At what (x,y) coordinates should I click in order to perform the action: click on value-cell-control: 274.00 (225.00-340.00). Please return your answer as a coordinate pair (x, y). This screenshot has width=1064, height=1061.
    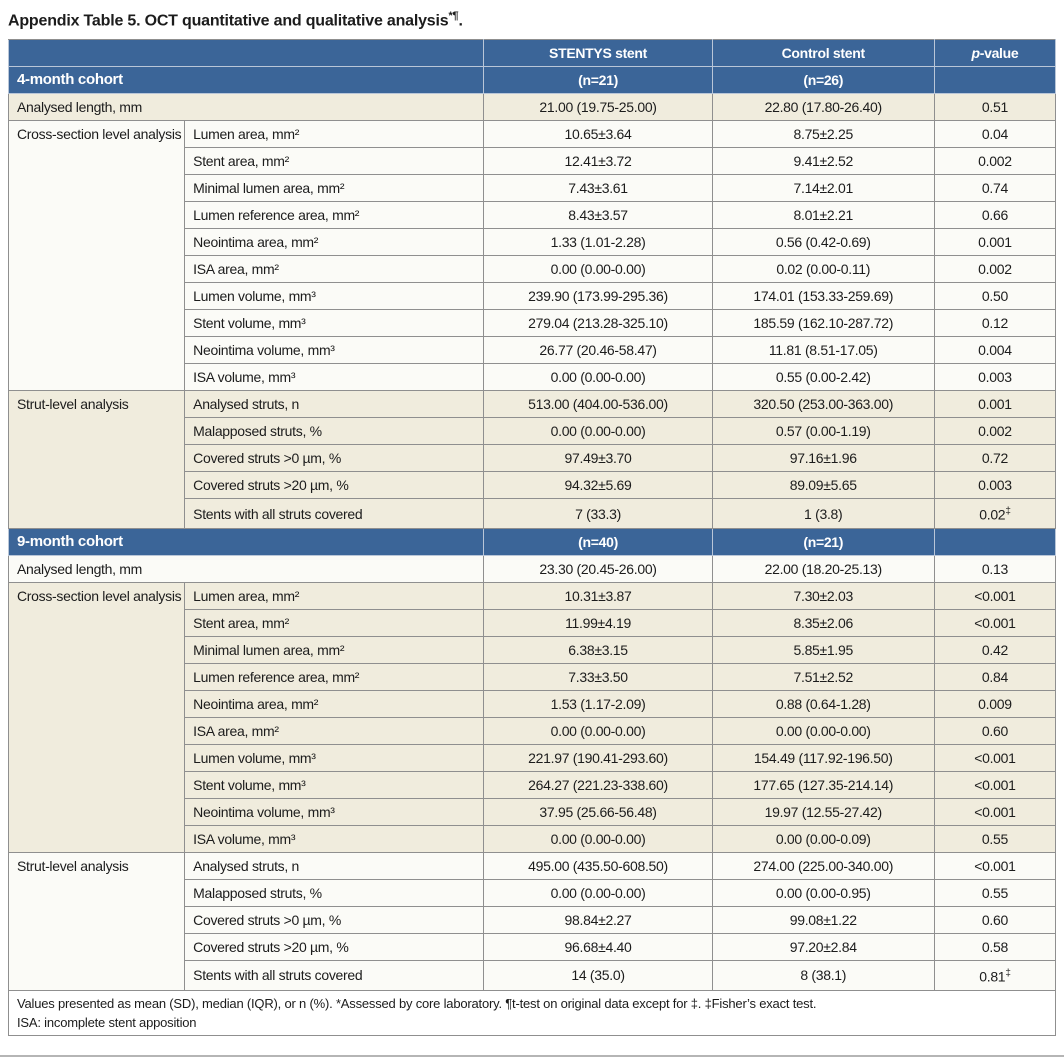
    Looking at the image, I should click on (823, 865).